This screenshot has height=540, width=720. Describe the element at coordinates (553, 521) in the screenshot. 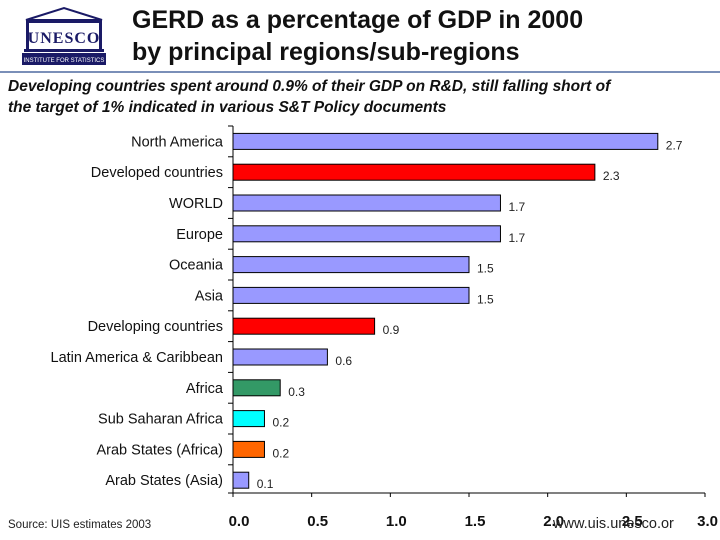

I see `x-tick-label: 2.0` at that location.